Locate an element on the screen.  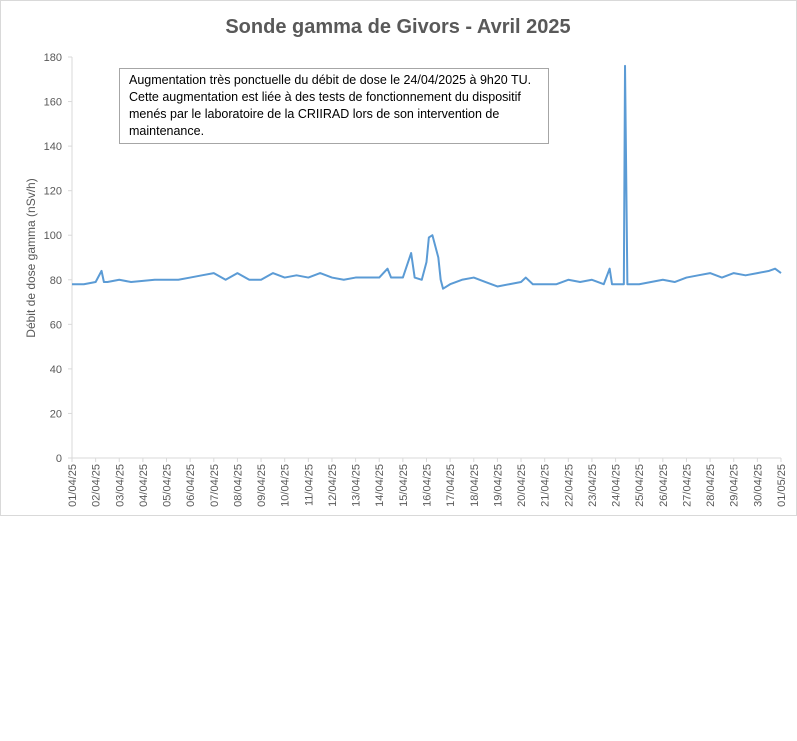
x-tick-label: 30/04/25 is located at coordinates (758, 485).